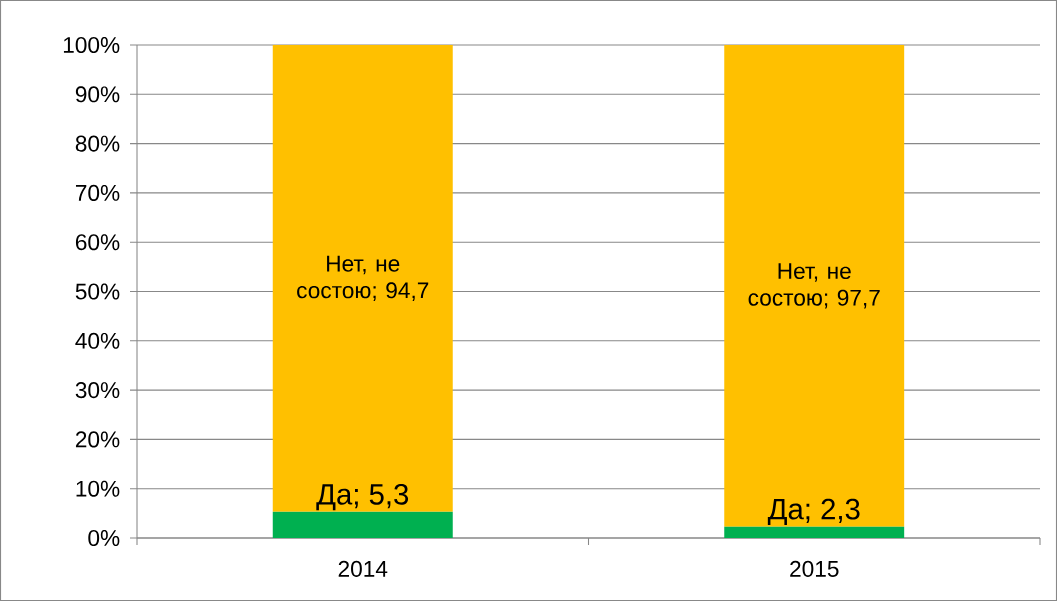  I want to click on y-tick-label: 70%, so click(97, 192).